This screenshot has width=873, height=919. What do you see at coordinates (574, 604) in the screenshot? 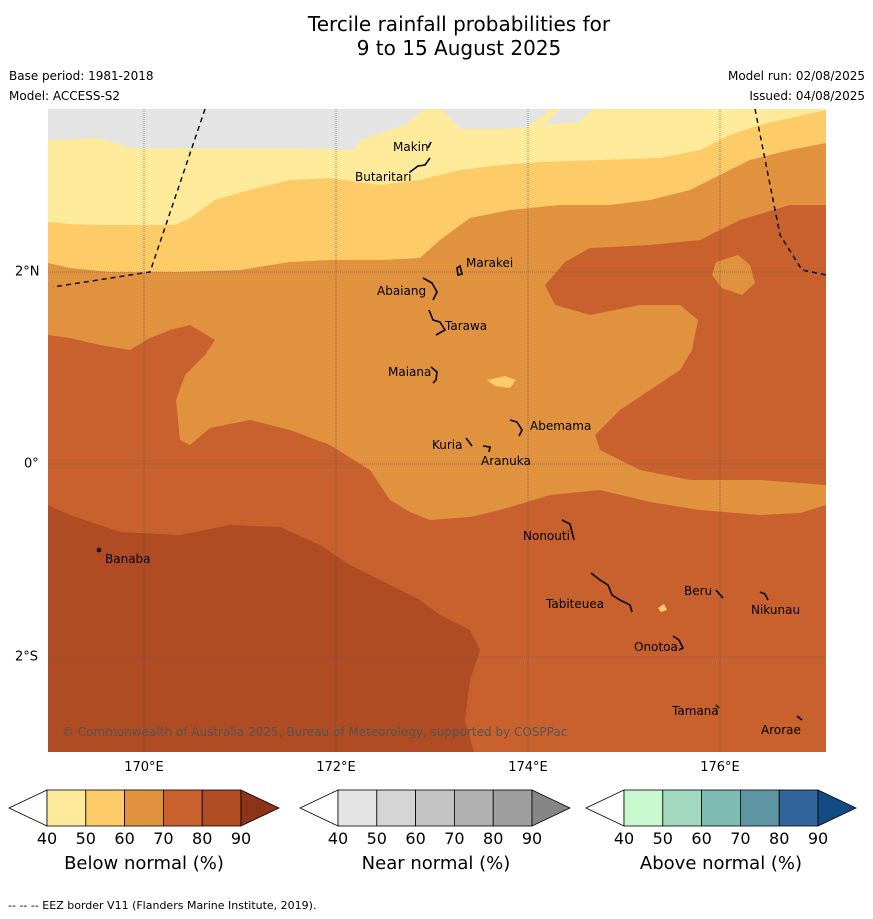
I see `label-tabiteuea: Tabiteuea` at bounding box center [574, 604].